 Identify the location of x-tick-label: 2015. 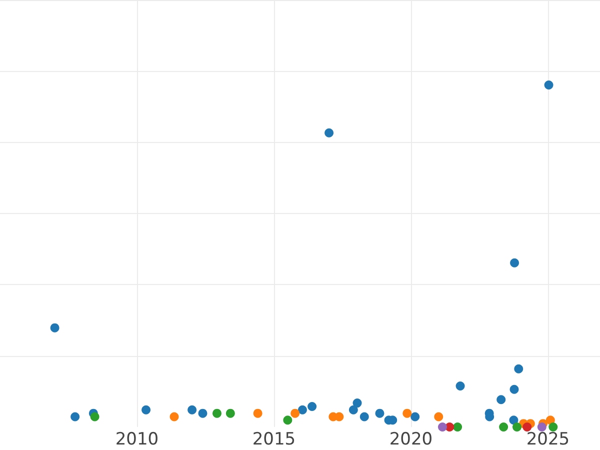
(274, 440).